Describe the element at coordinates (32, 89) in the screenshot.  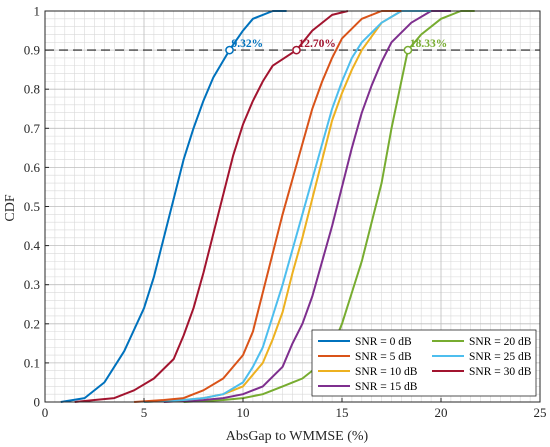
I see `y-tick-label: 0.8` at that location.